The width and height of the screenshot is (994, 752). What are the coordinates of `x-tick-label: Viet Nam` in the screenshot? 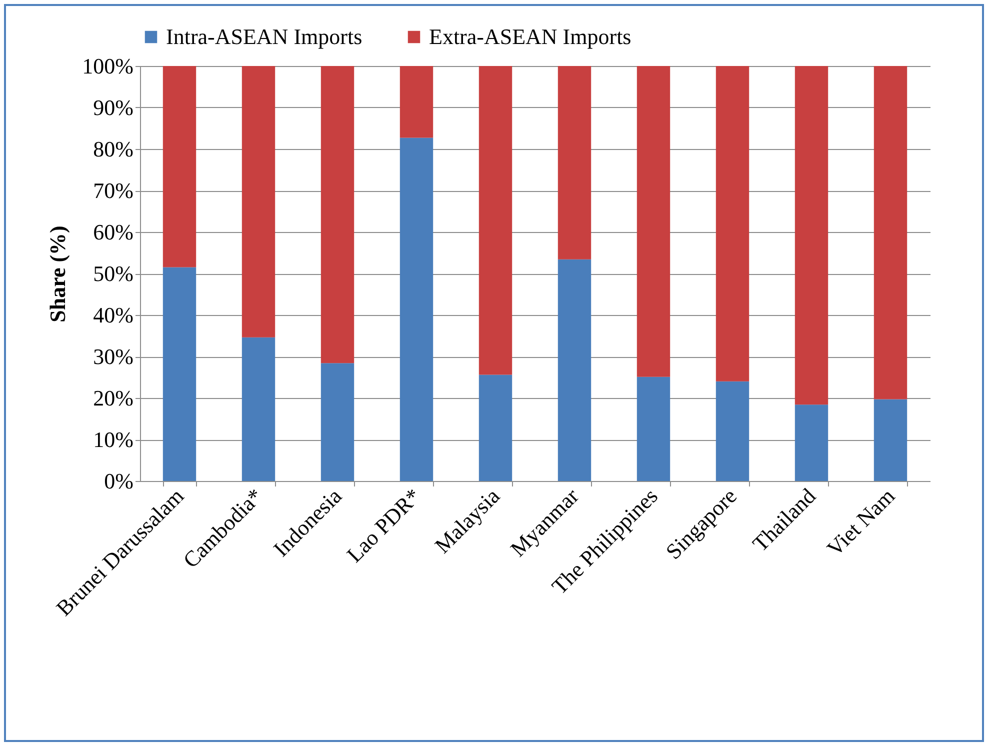 It's located at (861, 522).